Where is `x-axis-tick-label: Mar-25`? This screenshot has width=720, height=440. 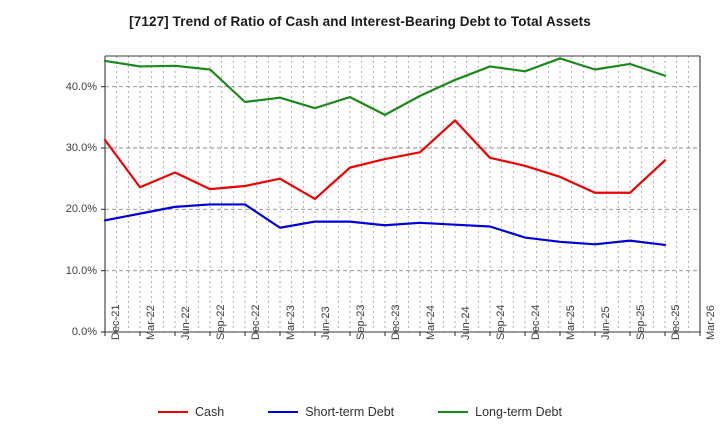 x-axis-tick-label: Mar-25 is located at coordinates (570, 322).